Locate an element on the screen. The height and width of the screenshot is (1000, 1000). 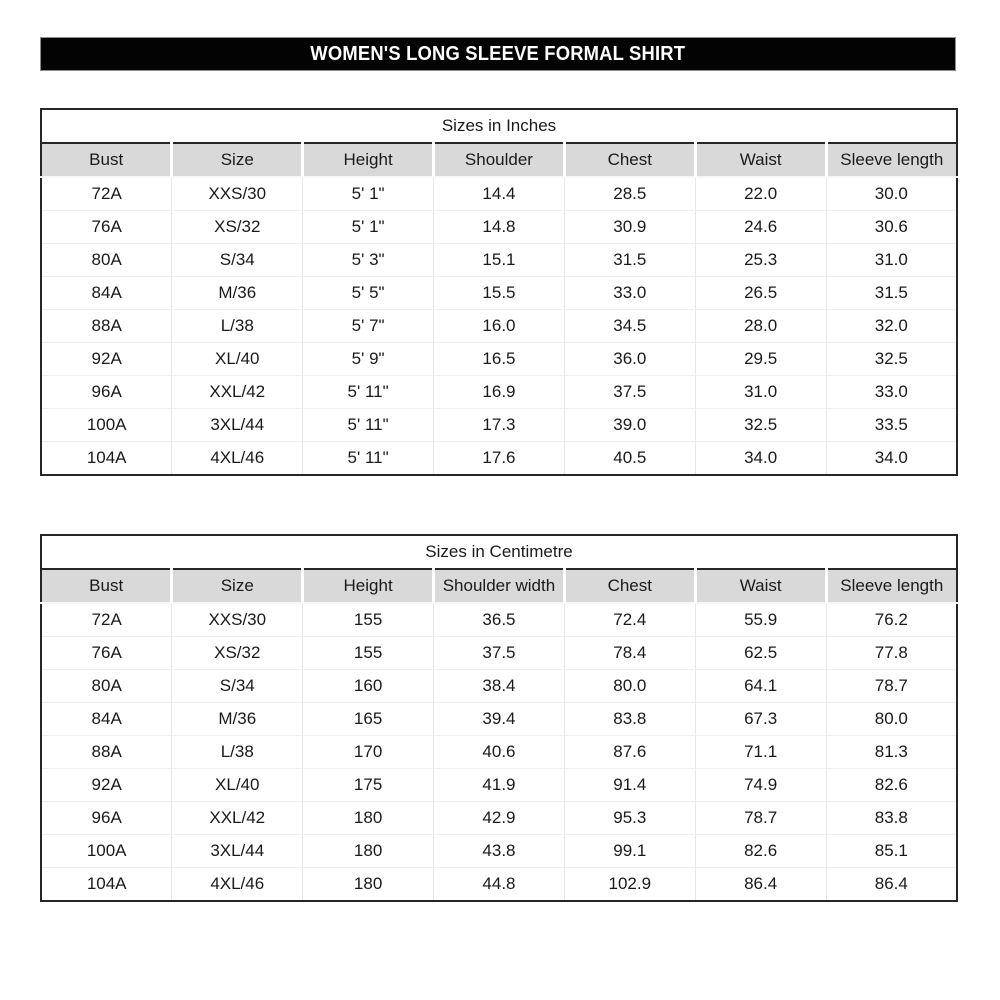
table-cell: 165 is located at coordinates (368, 719).